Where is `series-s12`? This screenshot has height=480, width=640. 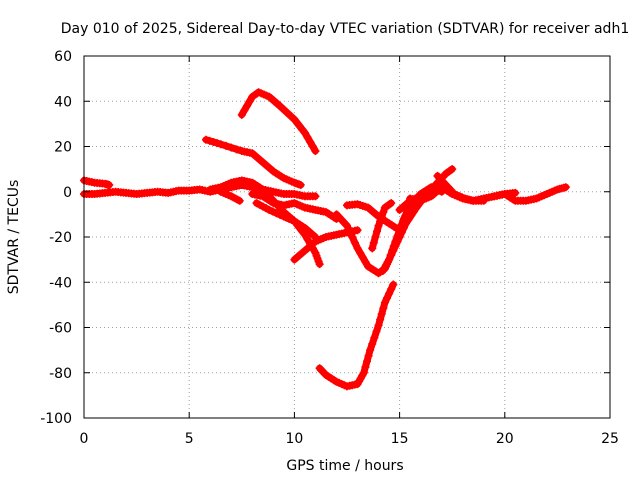 series-s12 is located at coordinates (382, 226).